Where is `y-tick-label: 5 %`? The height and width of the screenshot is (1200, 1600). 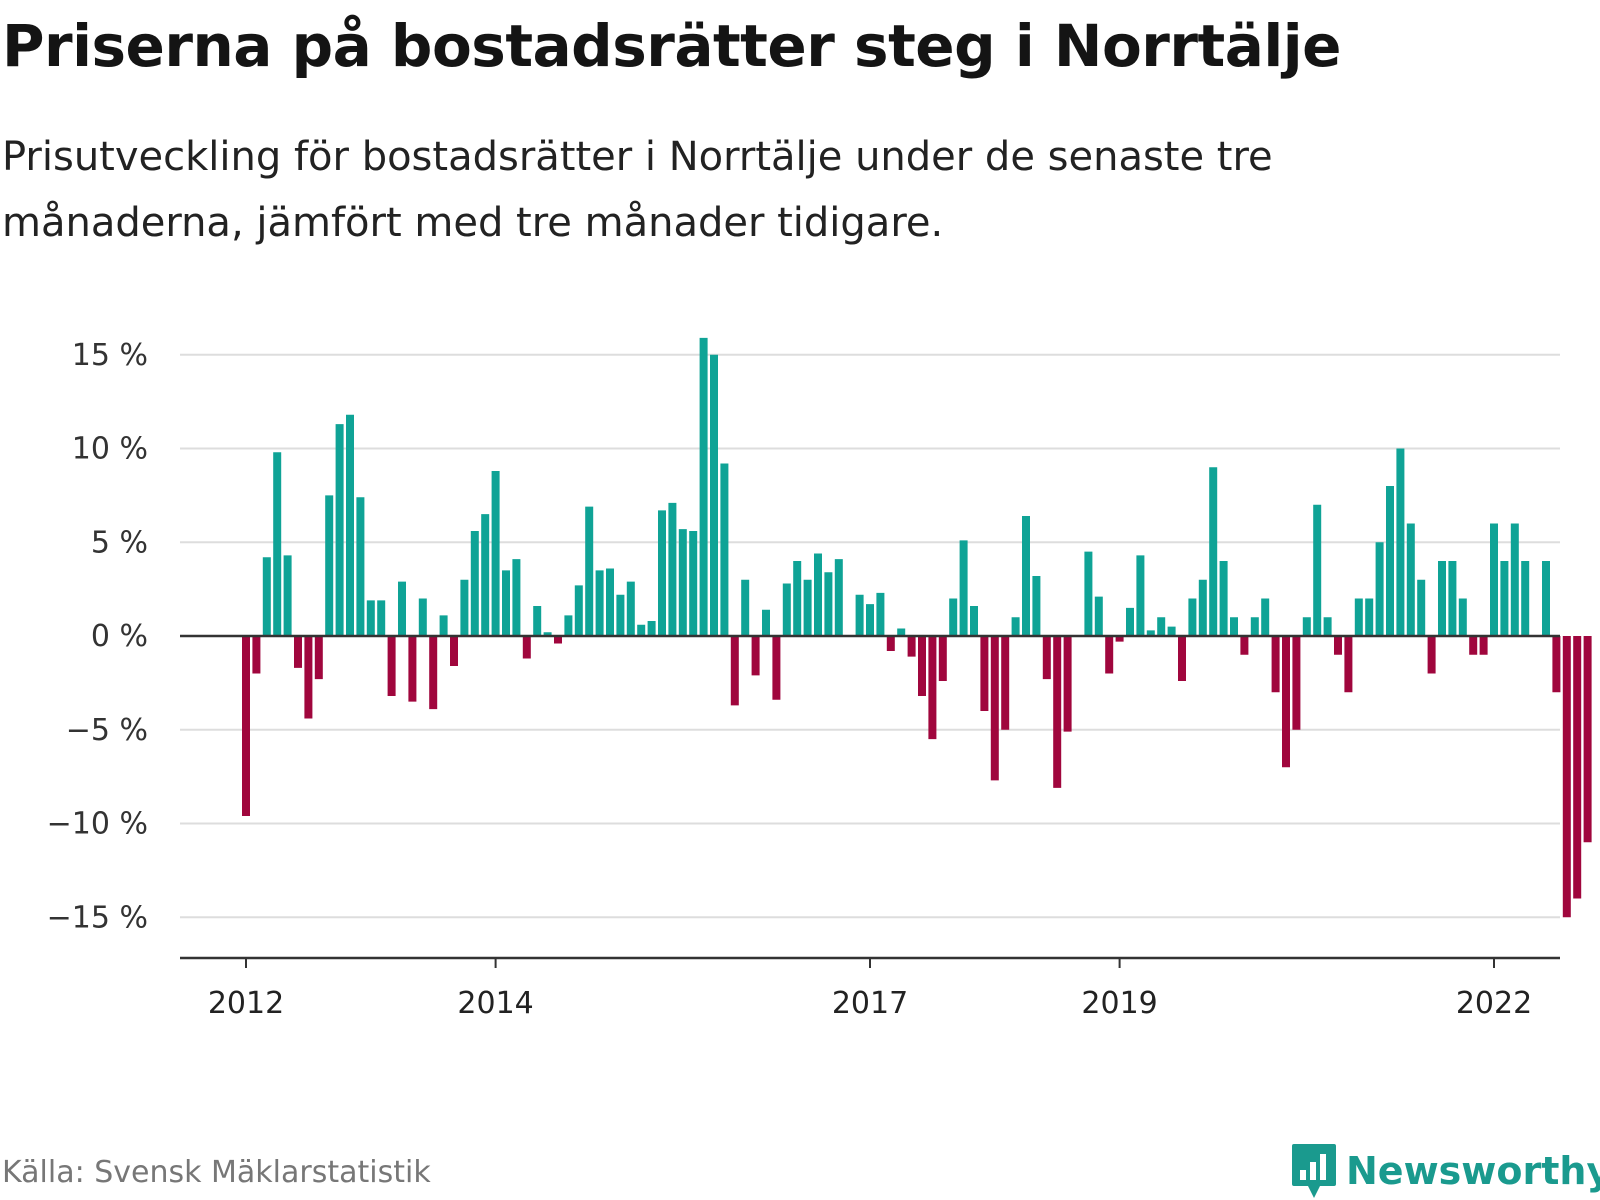 y-tick-label: 5 % is located at coordinates (119, 542).